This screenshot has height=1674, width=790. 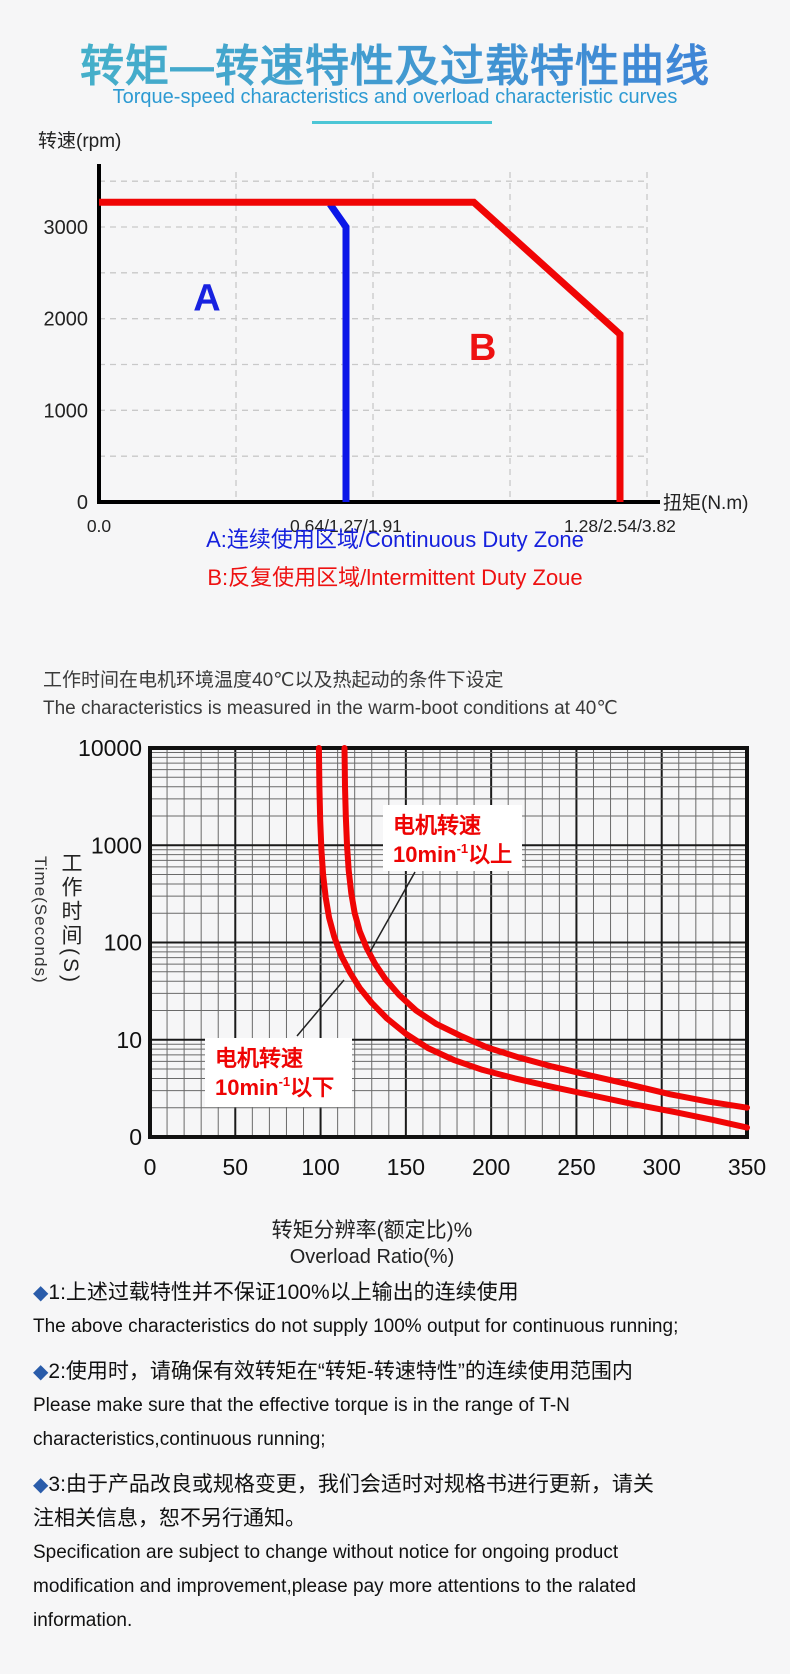 I want to click on overload-xaxis-title-zh: 转矩分辨率(额定比)%, so click(x=372, y=1230).